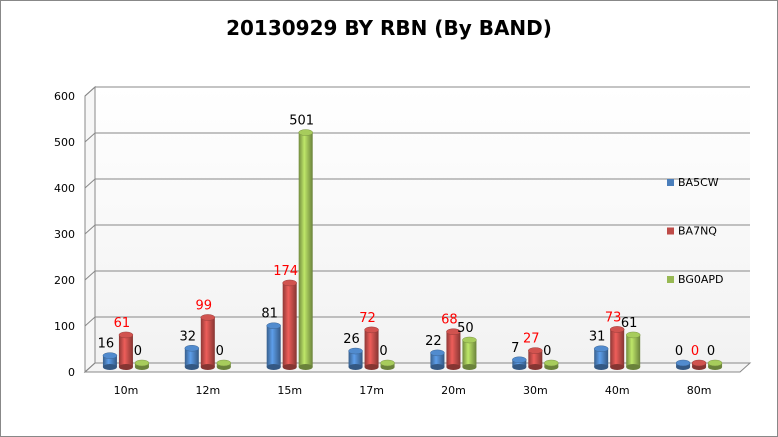 This screenshot has width=778, height=437. What do you see at coordinates (433, 341) in the screenshot?
I see `data-label: 22` at bounding box center [433, 341].